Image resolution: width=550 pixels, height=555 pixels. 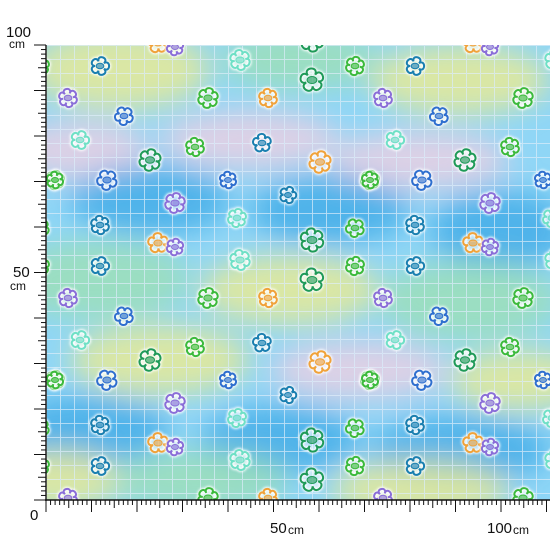 What do you see at coordinates (18, 286) in the screenshot?
I see `vertical-ruler-mid-unit: cm` at bounding box center [18, 286].